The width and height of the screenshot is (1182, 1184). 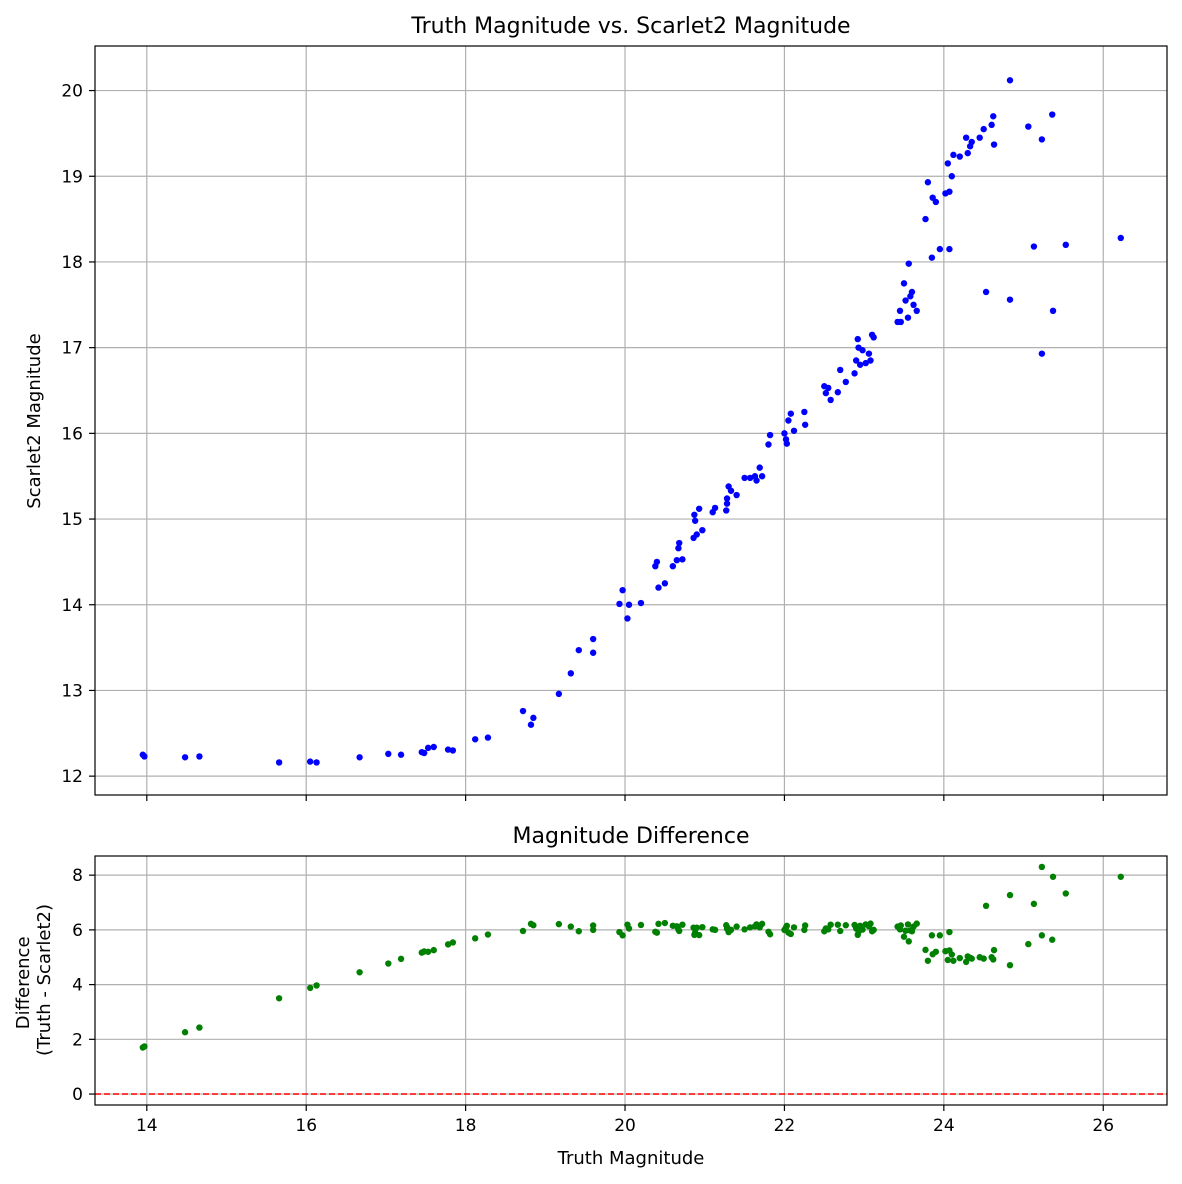 What do you see at coordinates (625, 1126) in the screenshot?
I see `x-tick-label: 20` at bounding box center [625, 1126].